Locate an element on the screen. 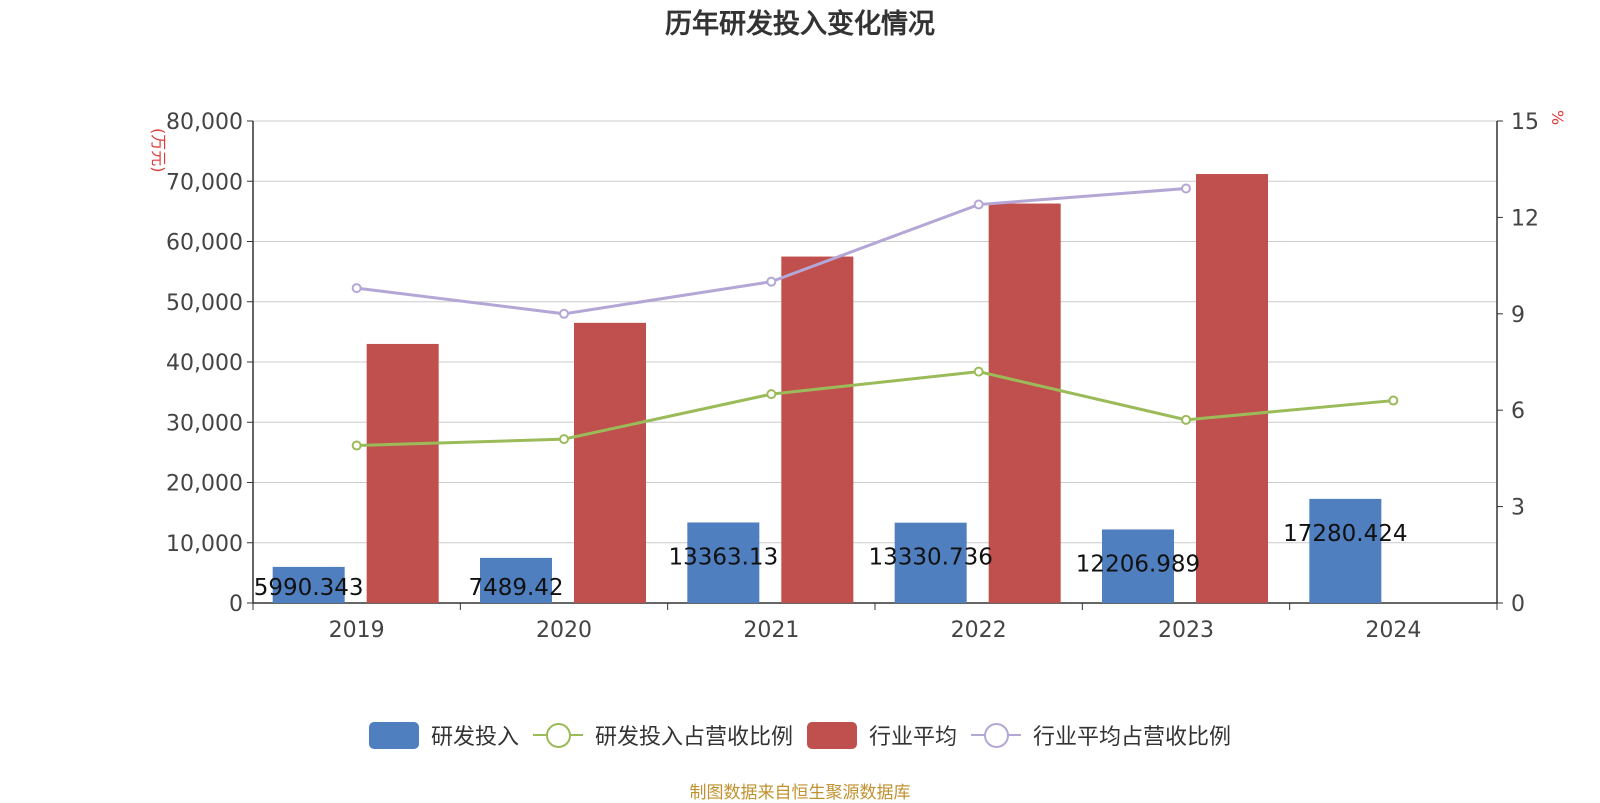  right-axis-tick-label: 0 is located at coordinates (1518, 604).